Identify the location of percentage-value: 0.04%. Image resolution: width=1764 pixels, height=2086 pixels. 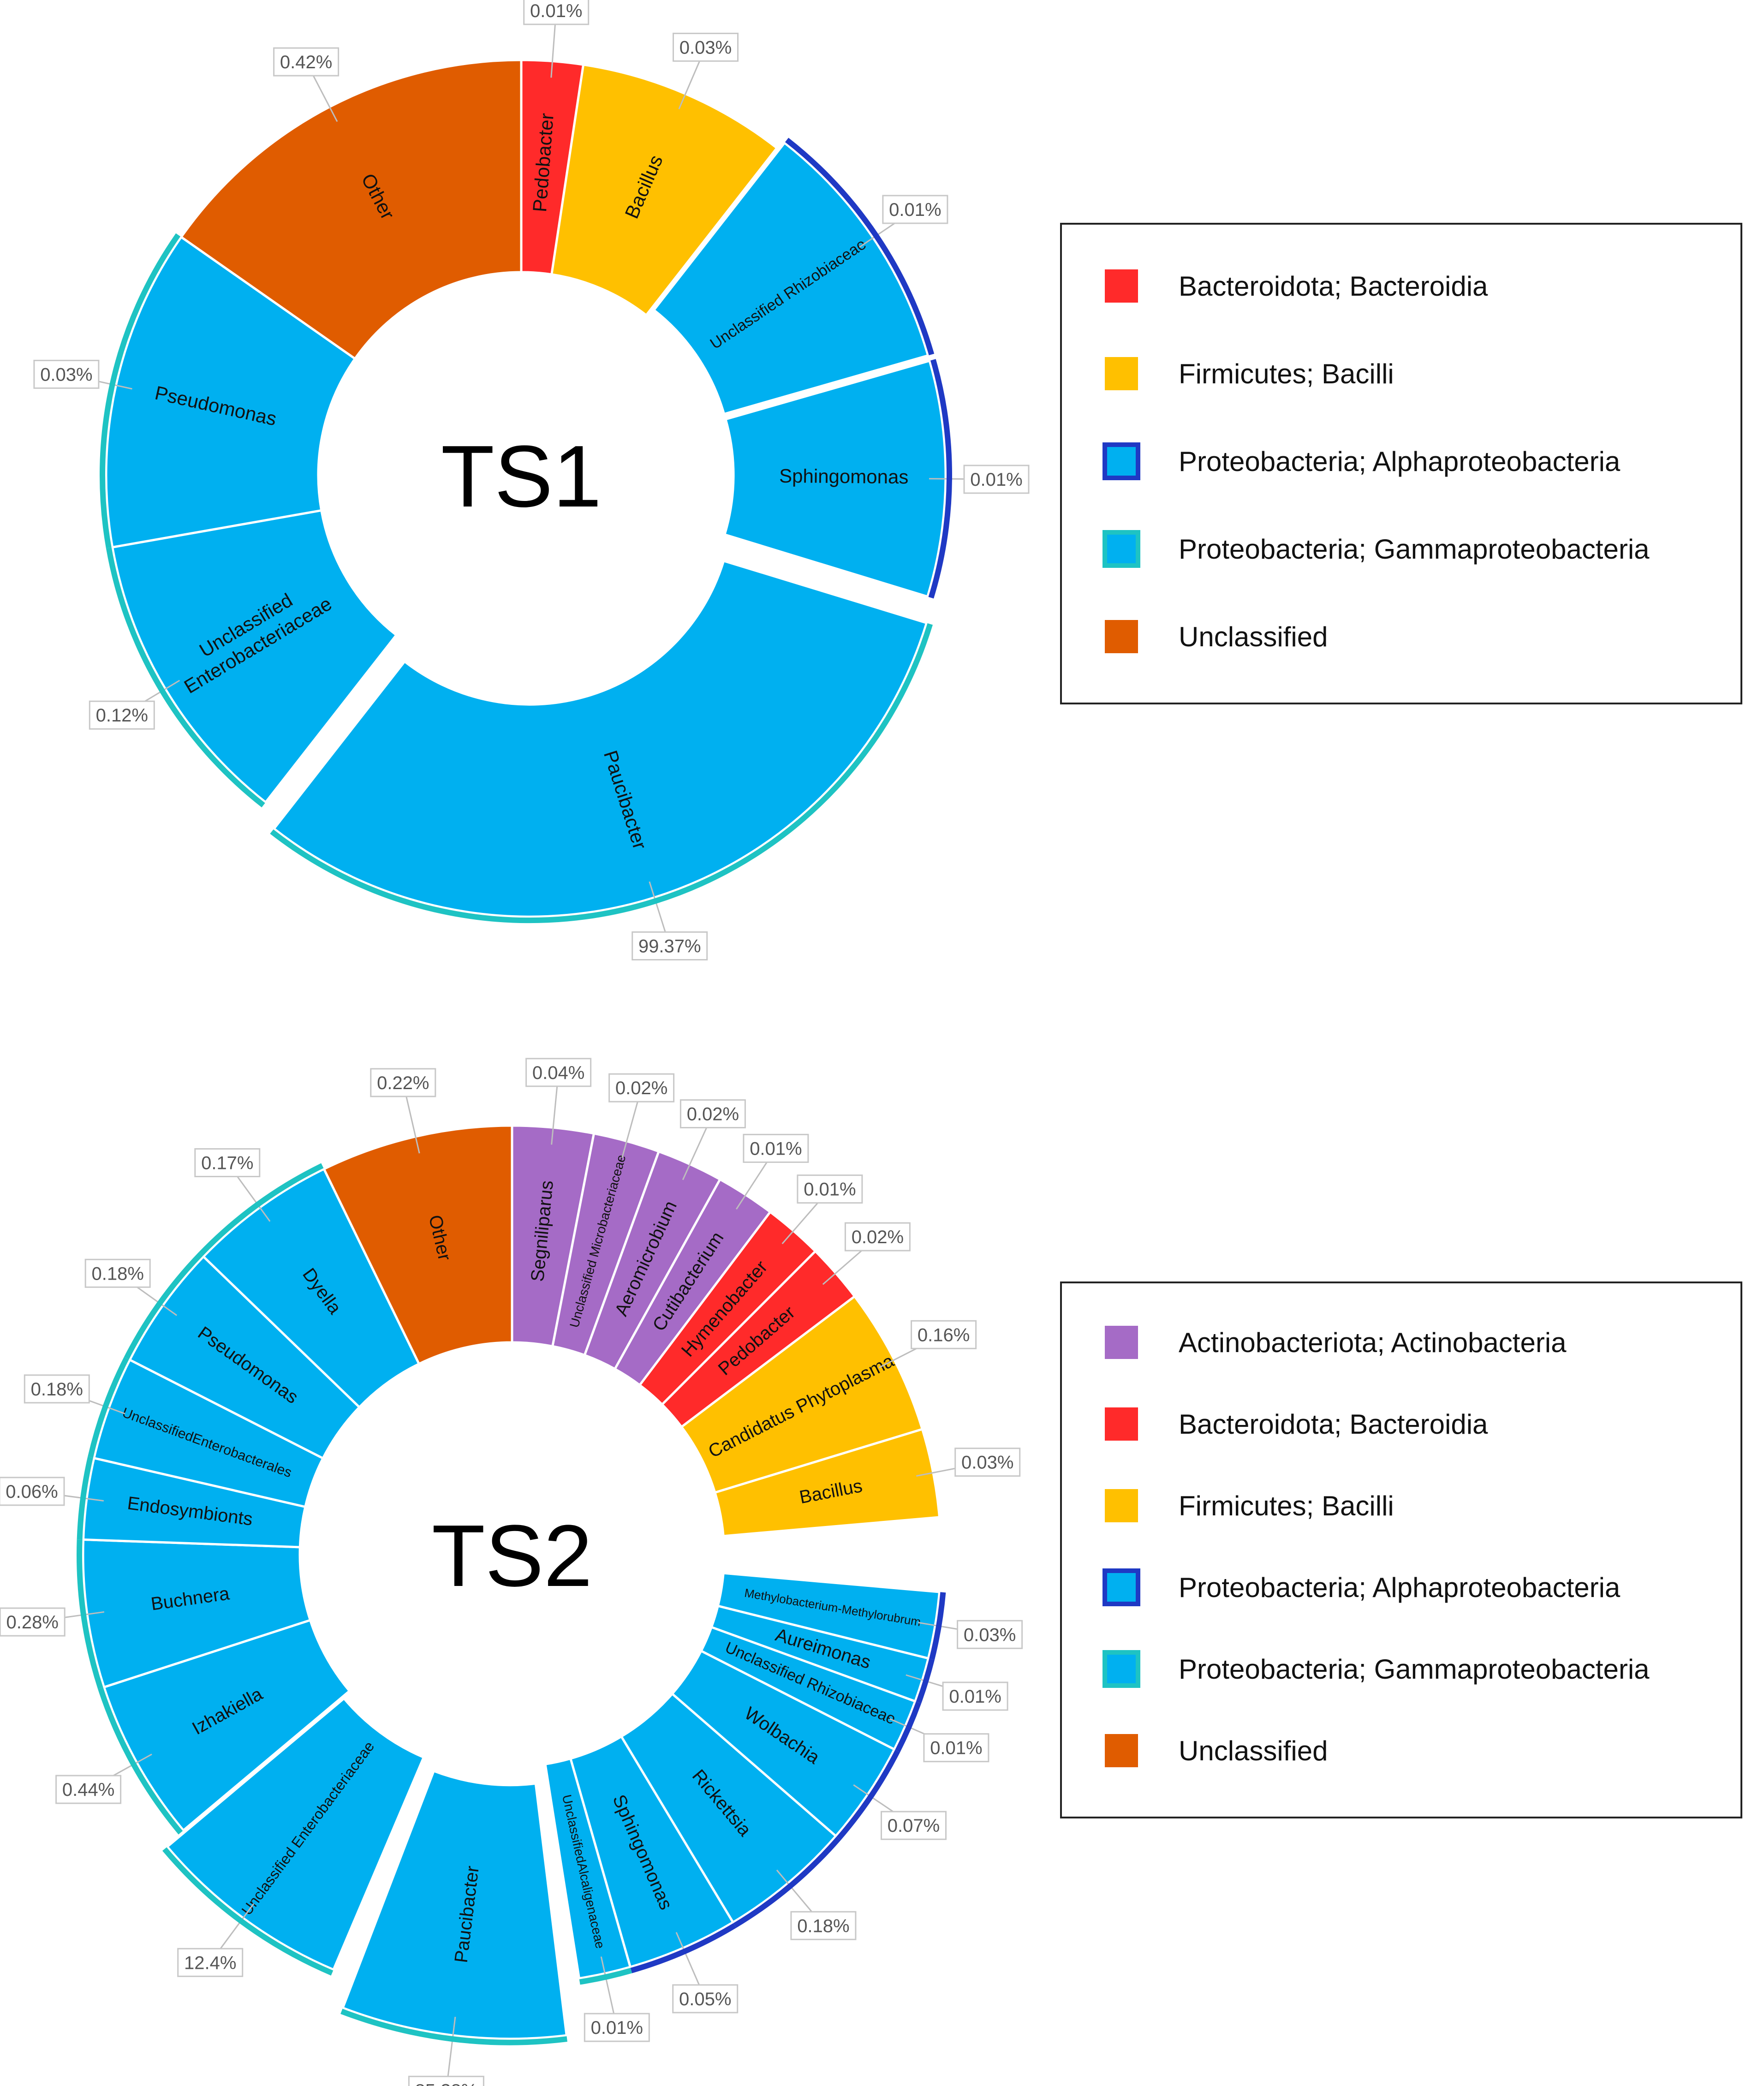
(558, 1073).